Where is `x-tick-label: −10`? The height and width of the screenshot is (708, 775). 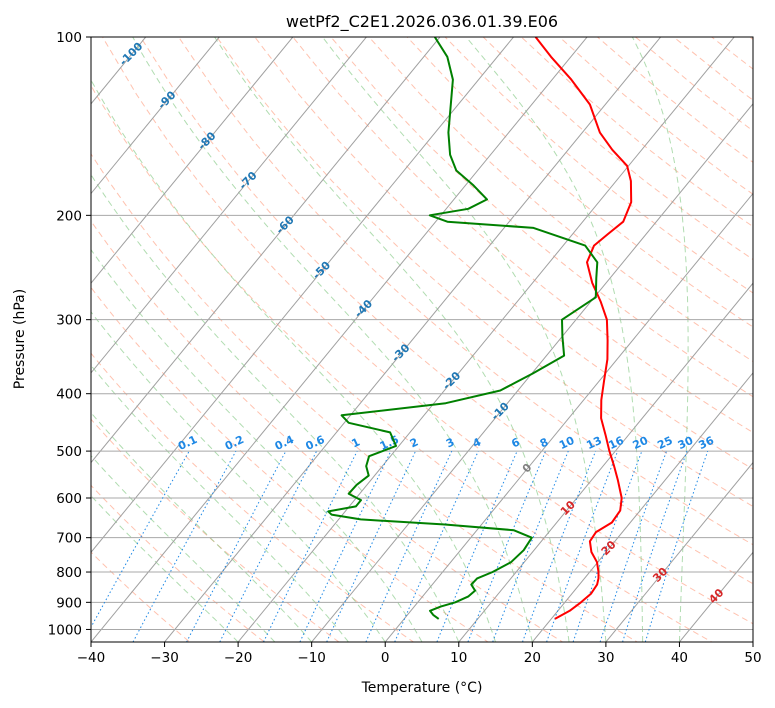 x-tick-label: −10 is located at coordinates (311, 658).